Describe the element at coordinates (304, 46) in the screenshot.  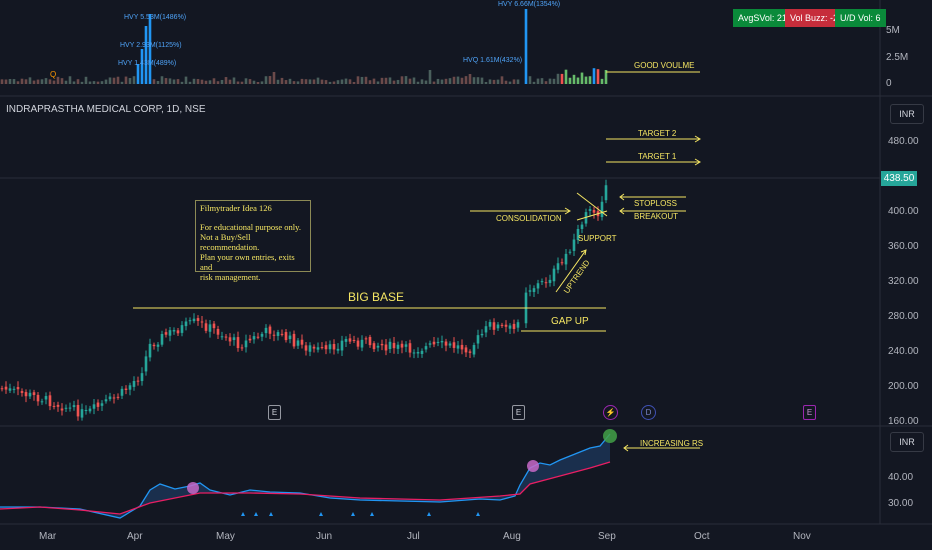
I see `volume-bars` at that location.